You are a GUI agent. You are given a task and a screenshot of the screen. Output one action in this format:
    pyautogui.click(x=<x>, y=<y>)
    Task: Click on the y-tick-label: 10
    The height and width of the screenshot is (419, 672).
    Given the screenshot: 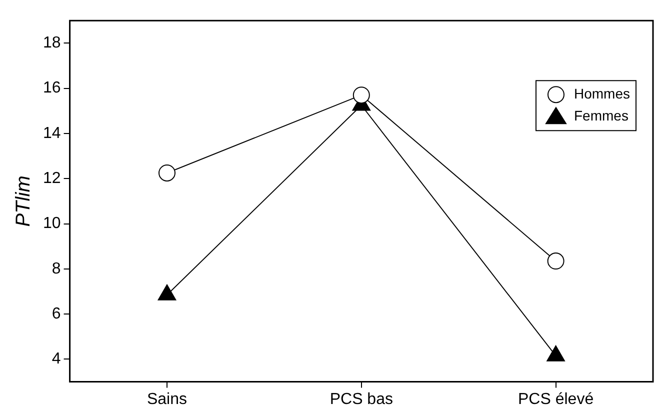 What is the action you would take?
    pyautogui.click(x=52, y=223)
    